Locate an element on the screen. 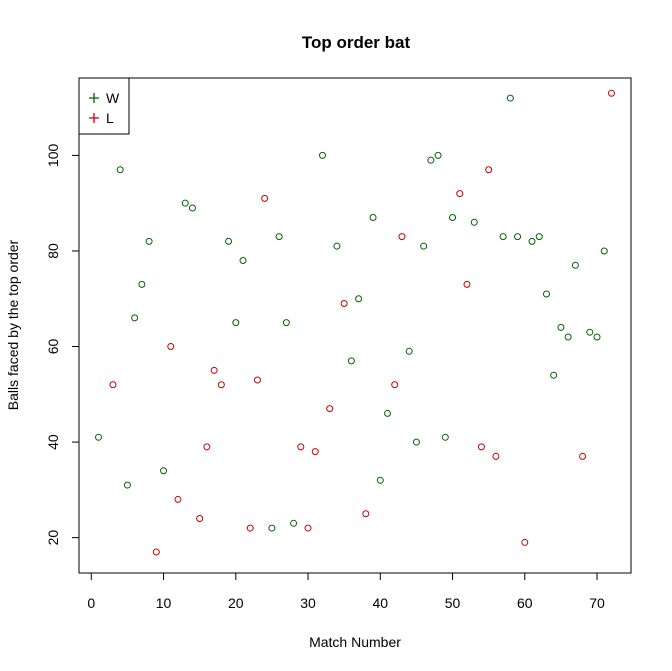 The width and height of the screenshot is (672, 671). x-axis-label: Match Number is located at coordinates (355, 642).